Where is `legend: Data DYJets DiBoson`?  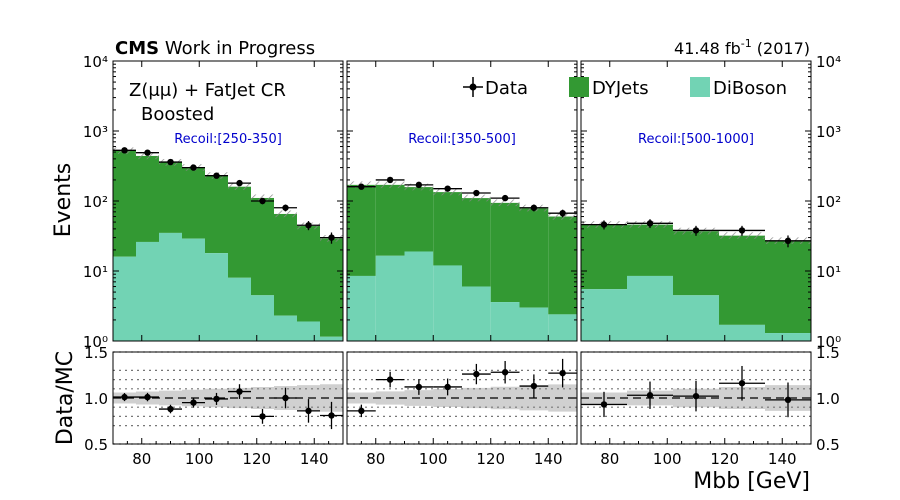
legend: Data DYJets DiBoson is located at coordinates (625, 88).